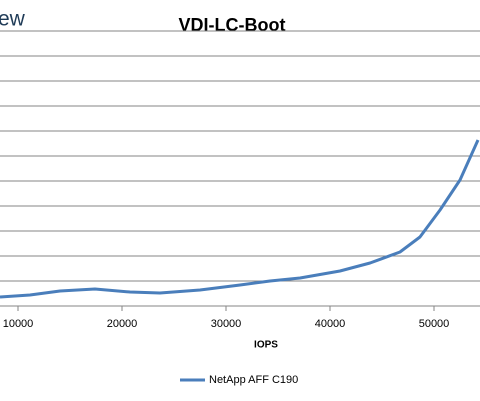 The image size is (480, 401). Describe the element at coordinates (232, 25) in the screenshot. I see `chart-title: VDI-LC-Boot` at that location.